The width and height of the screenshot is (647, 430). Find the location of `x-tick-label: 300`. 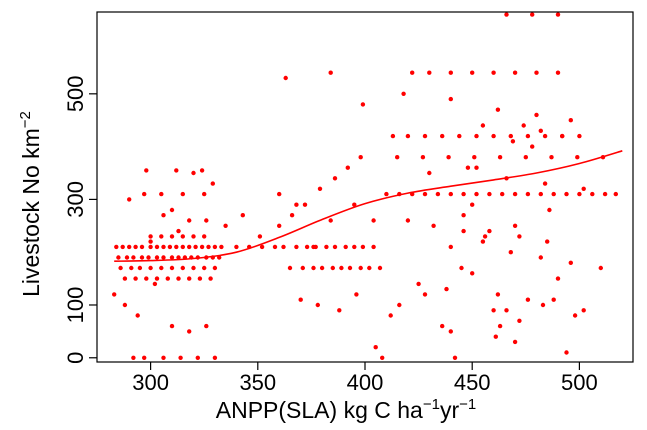

x-tick-label: 300 is located at coordinates (150, 382).